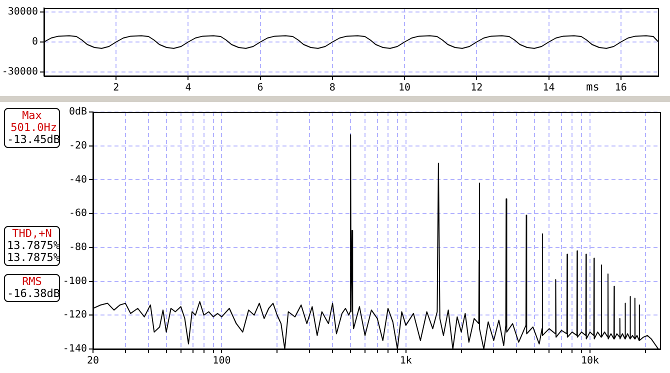 This screenshot has height=373, width=670. What do you see at coordinates (35, 42) in the screenshot?
I see `y-tick-label: 0` at bounding box center [35, 42].